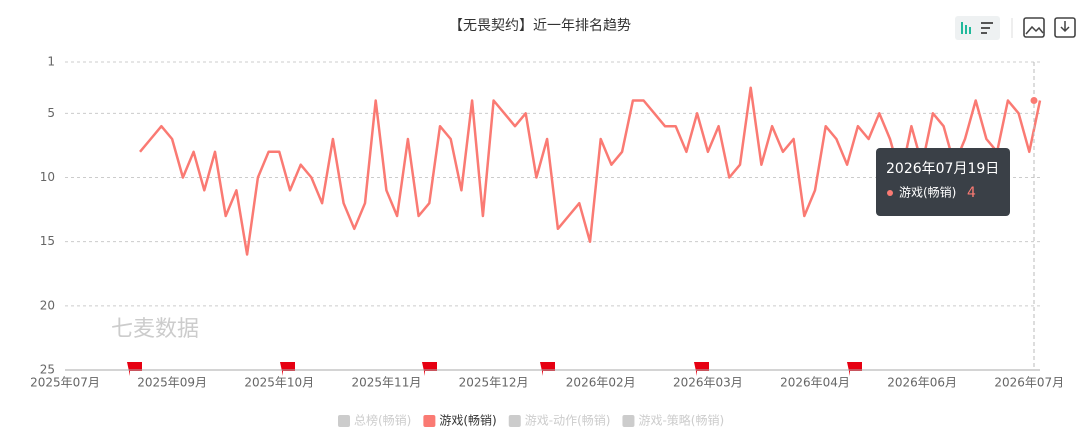 This screenshot has width=1080, height=445. Describe the element at coordinates (943, 182) in the screenshot. I see `tooltip-box` at that location.